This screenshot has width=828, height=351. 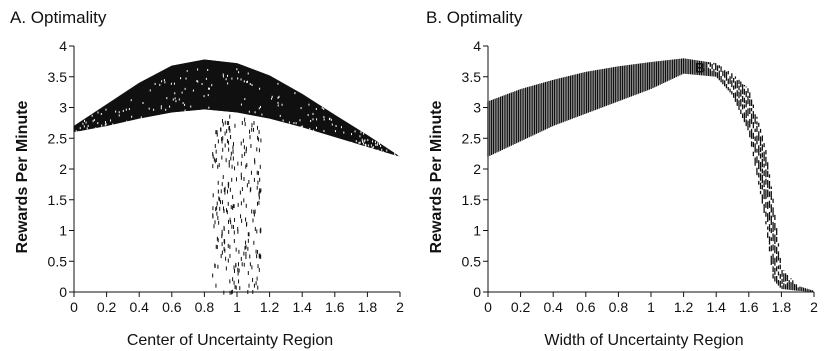 What do you see at coordinates (814, 307) in the screenshot?
I see `chart-b-xtick-label-10: 2` at bounding box center [814, 307].